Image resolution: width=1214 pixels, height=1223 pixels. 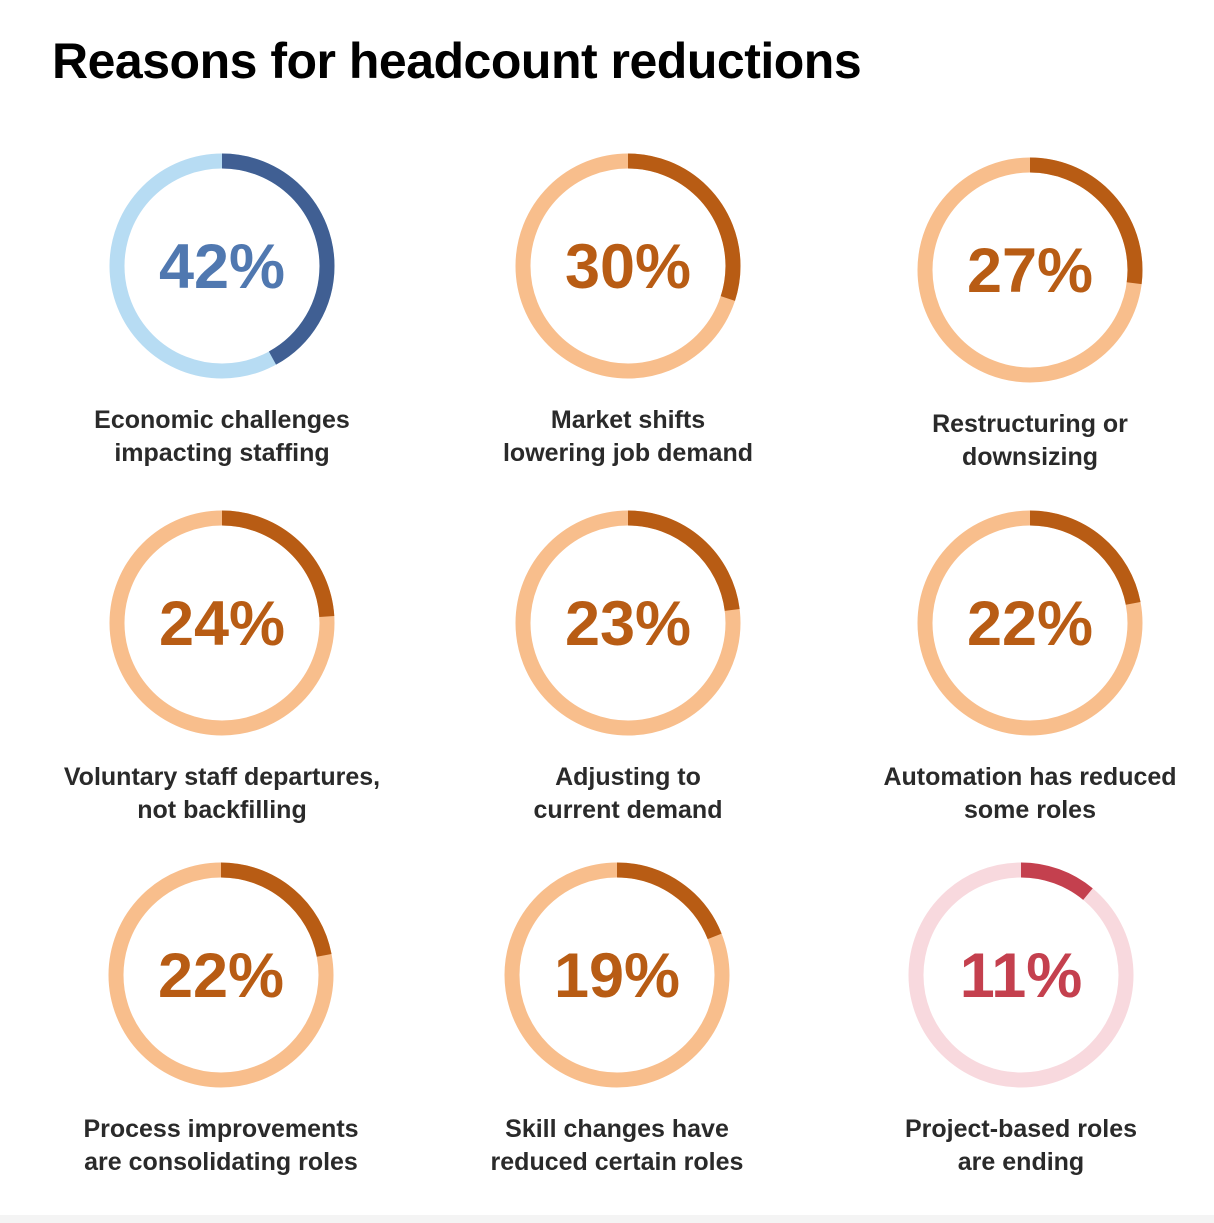 I want to click on caption-line: Market shifts, so click(x=628, y=420).